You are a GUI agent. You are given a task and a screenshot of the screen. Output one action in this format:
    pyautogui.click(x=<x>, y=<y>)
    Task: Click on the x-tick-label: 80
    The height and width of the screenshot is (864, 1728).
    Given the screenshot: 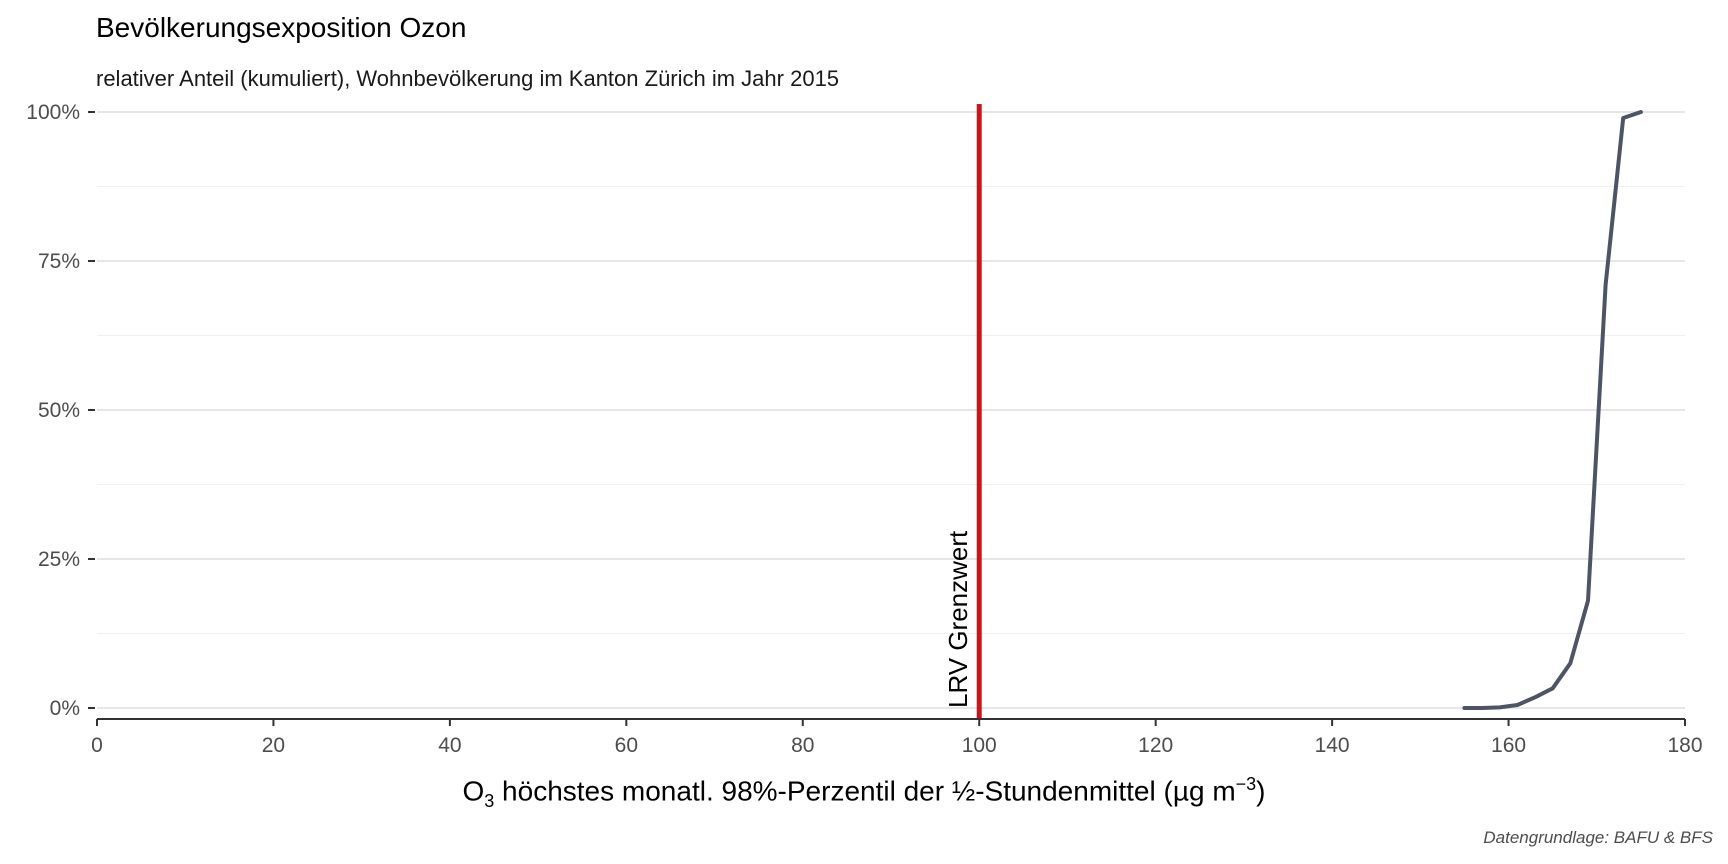 What is the action you would take?
    pyautogui.click(x=802, y=745)
    